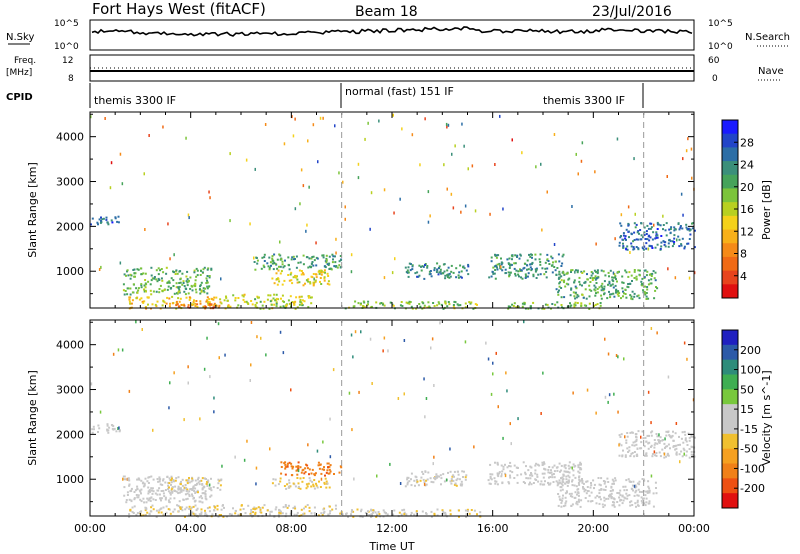 The height and width of the screenshot is (554, 800). Describe the element at coordinates (66, 47) in the screenshot. I see `nsky-tick-bottom: 10^0` at that location.